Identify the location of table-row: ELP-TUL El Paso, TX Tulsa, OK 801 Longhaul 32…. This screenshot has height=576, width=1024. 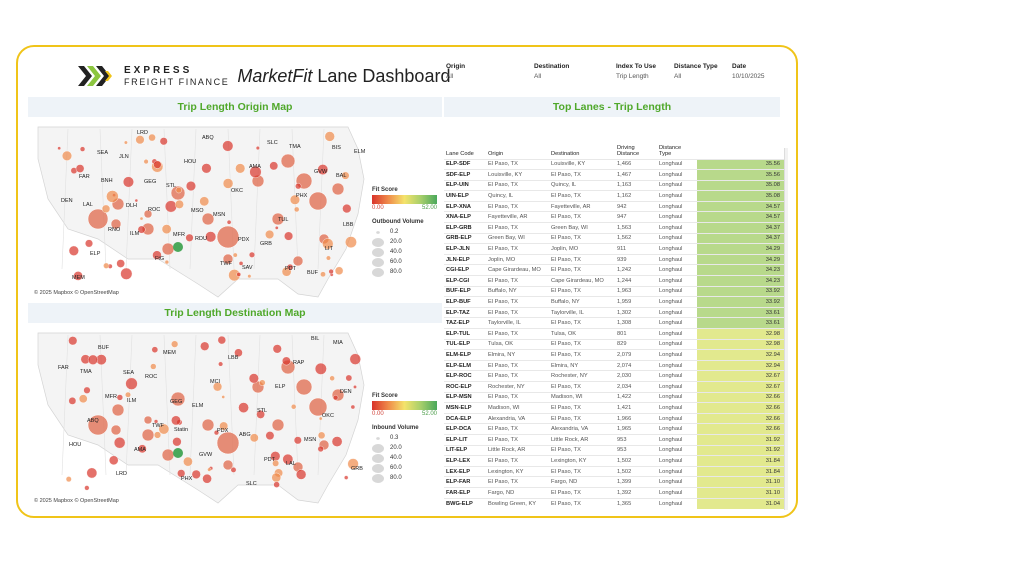
(616, 334).